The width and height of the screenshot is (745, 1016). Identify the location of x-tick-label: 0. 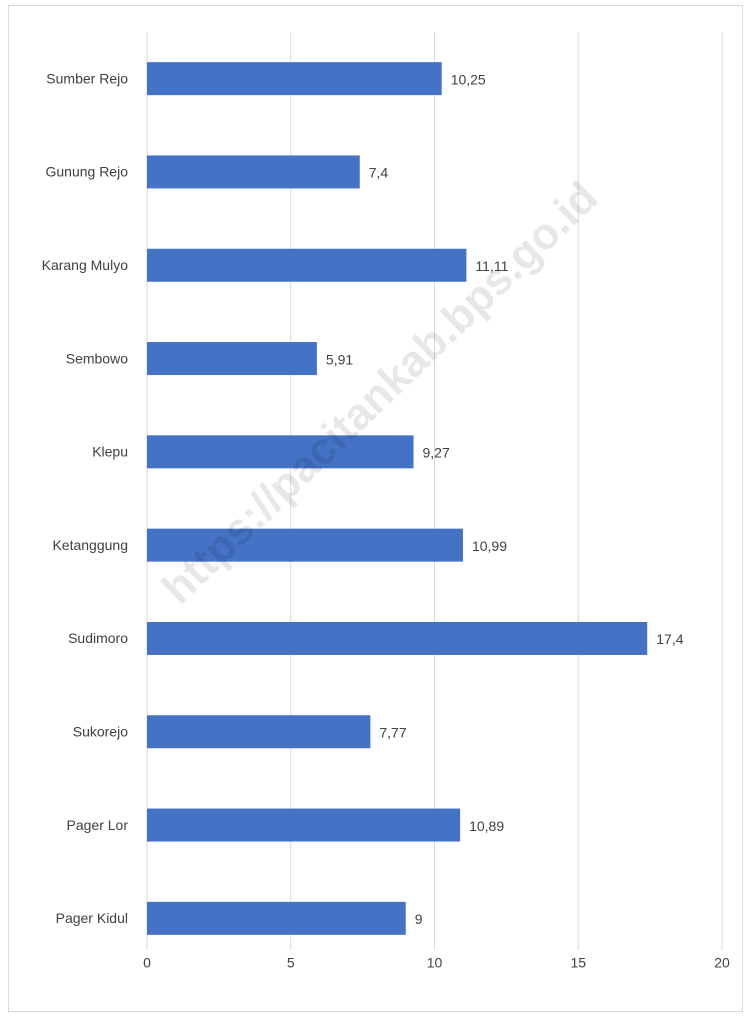
(147, 963).